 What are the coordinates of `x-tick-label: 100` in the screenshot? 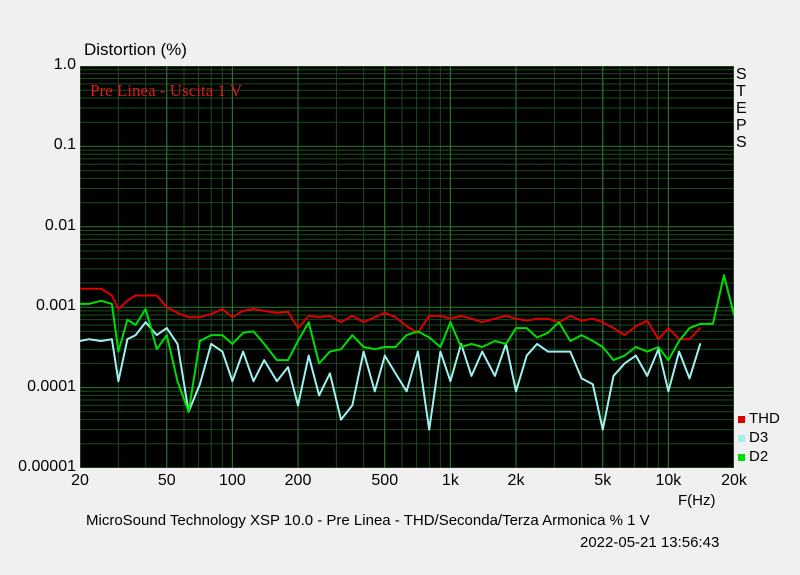 It's located at (232, 480).